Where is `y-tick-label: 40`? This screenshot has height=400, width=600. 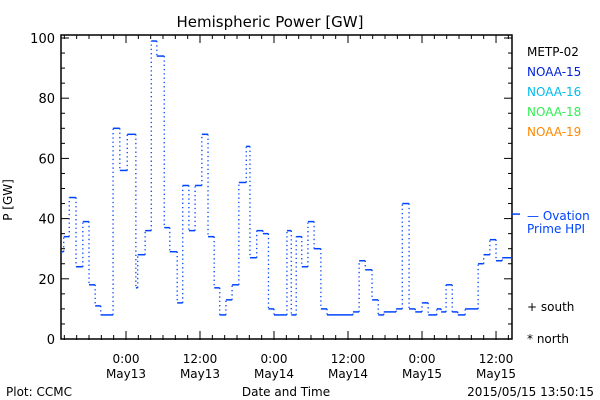
y-tick-label: 40 is located at coordinates (46, 220).